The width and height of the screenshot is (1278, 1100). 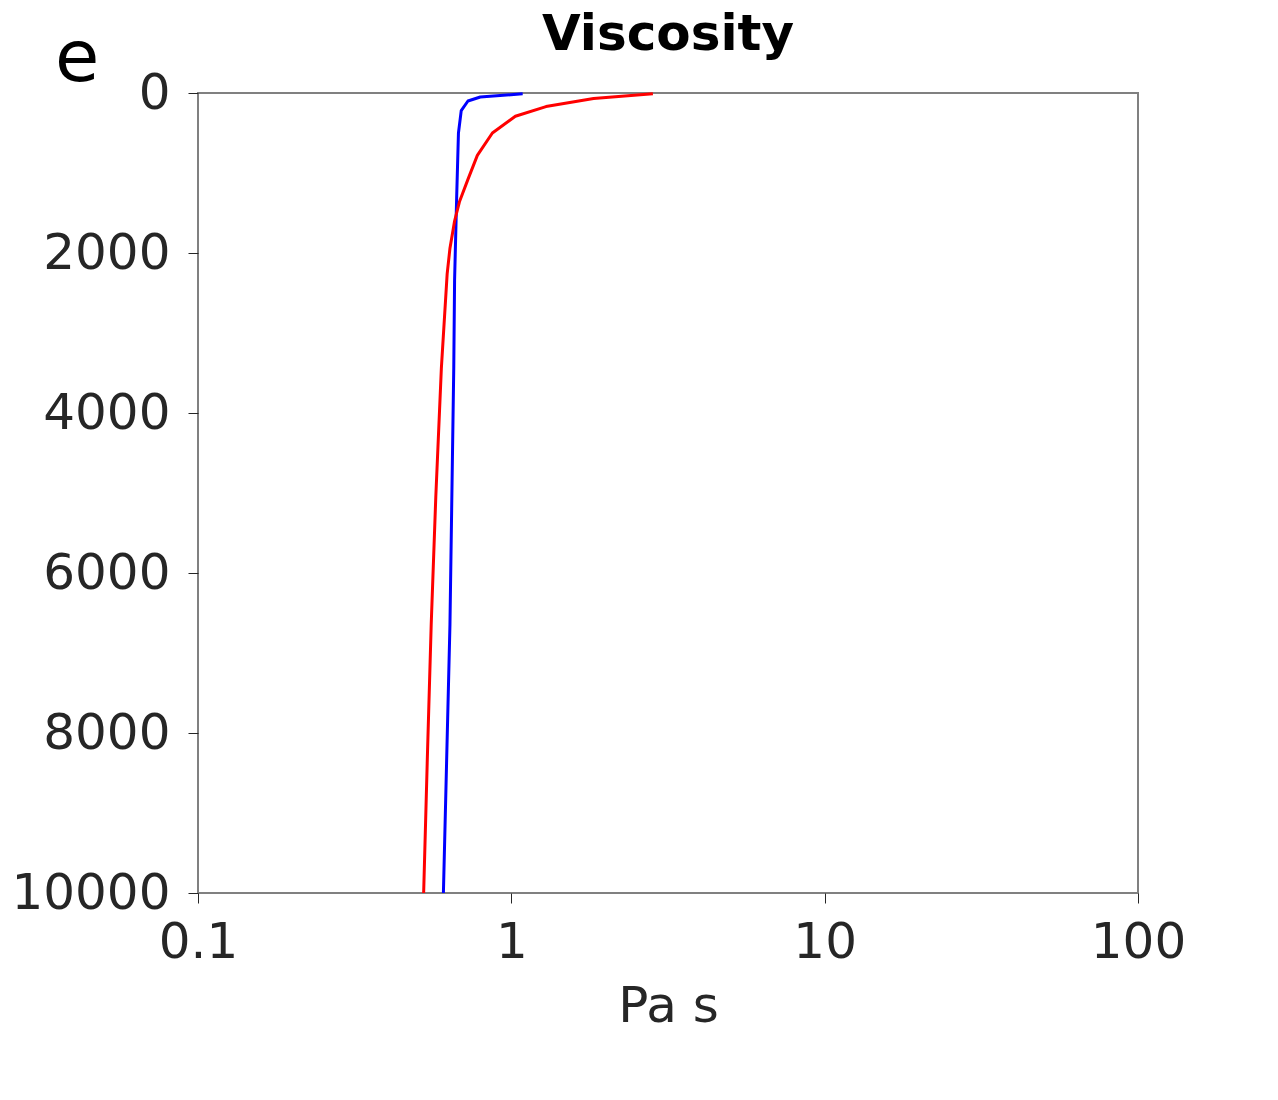 What do you see at coordinates (107, 411) in the screenshot?
I see `y-tick-label: 4000` at bounding box center [107, 411].